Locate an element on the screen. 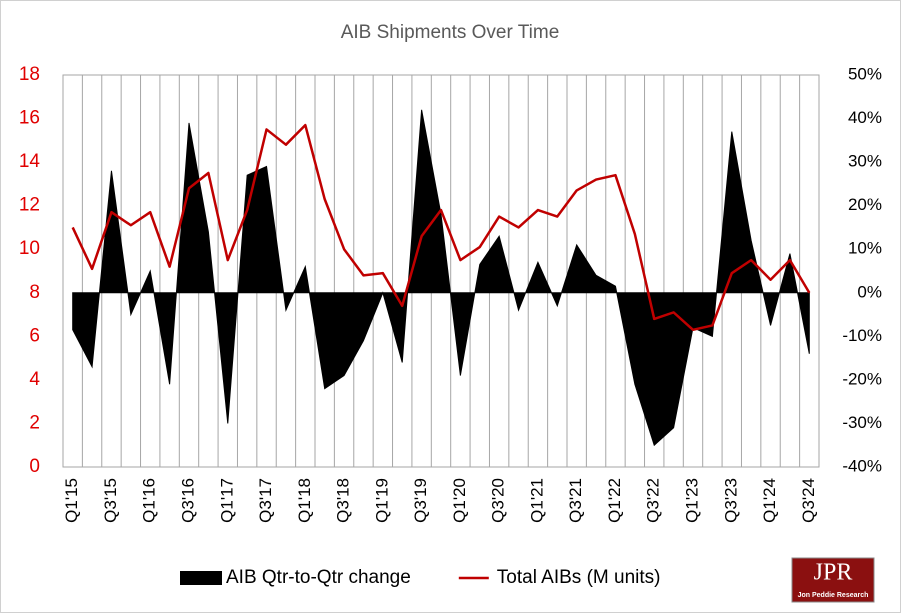  x-tick-label: Q1'20 is located at coordinates (459, 500).